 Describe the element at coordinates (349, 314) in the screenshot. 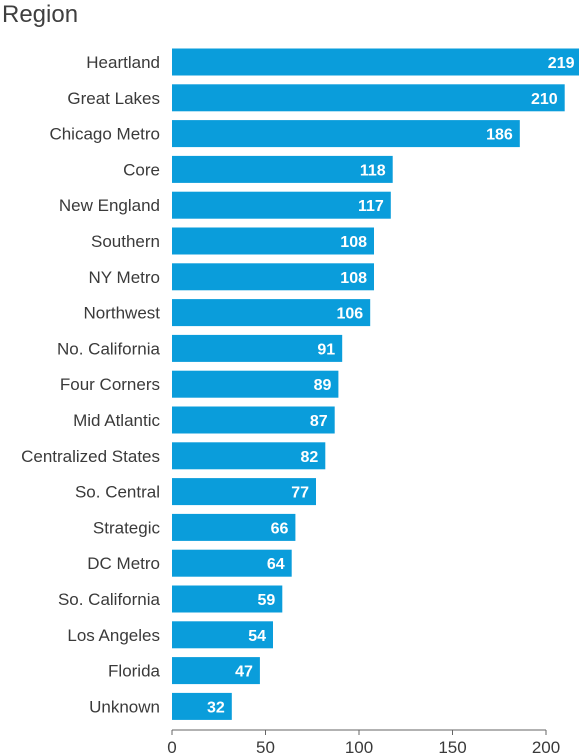

I see `value-label: 106` at that location.